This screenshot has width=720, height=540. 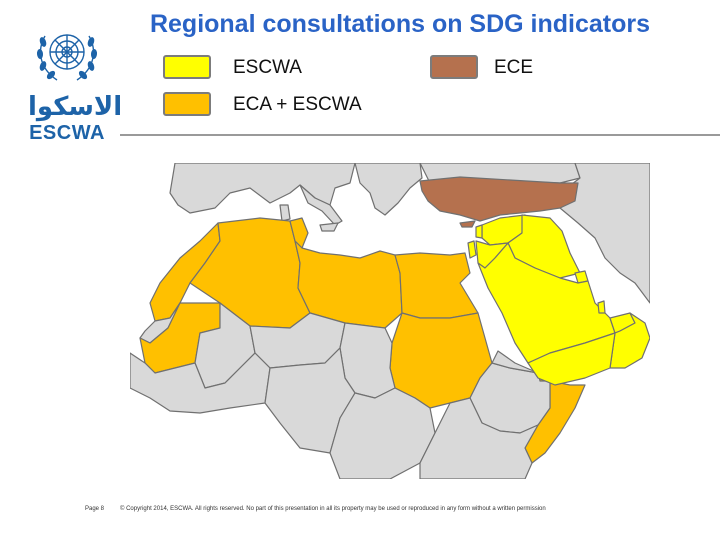 What do you see at coordinates (601, 307) in the screenshot?
I see `map-qatar` at bounding box center [601, 307].